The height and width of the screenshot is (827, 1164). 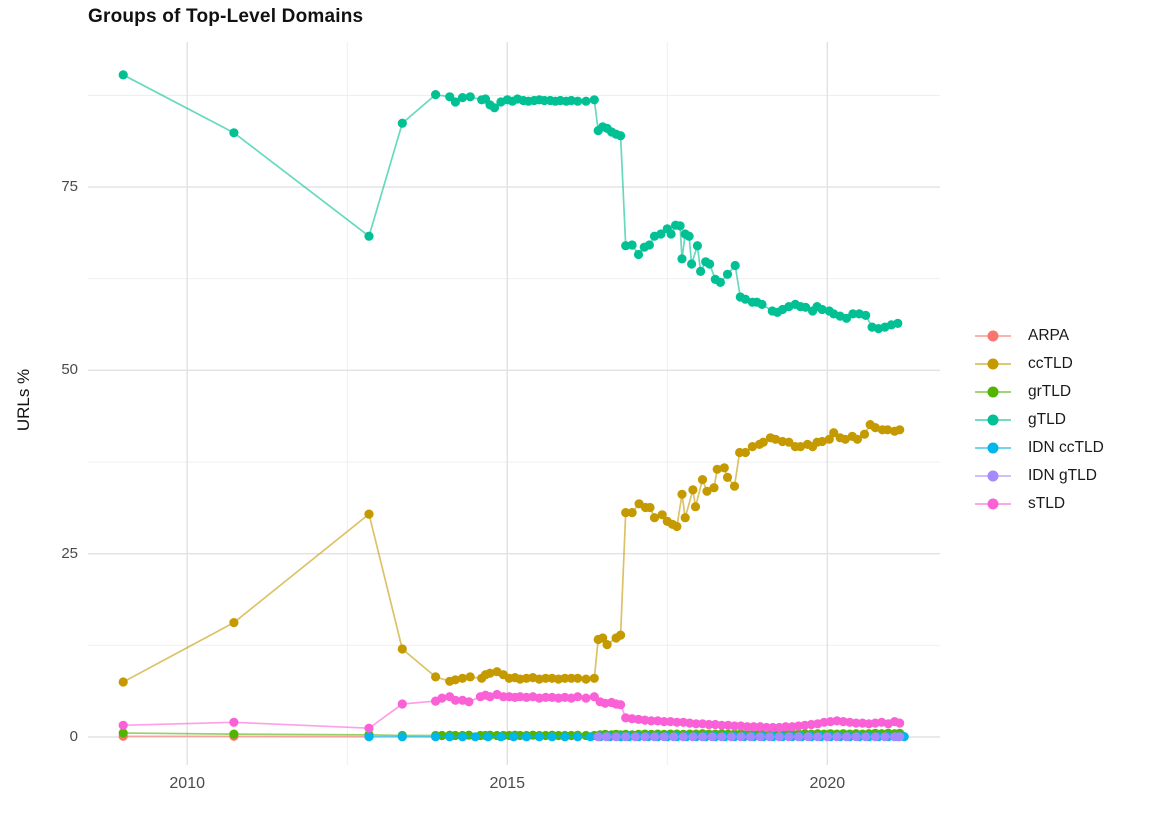 What do you see at coordinates (69, 370) in the screenshot?
I see `y-tick-label-50: 50` at bounding box center [69, 370].